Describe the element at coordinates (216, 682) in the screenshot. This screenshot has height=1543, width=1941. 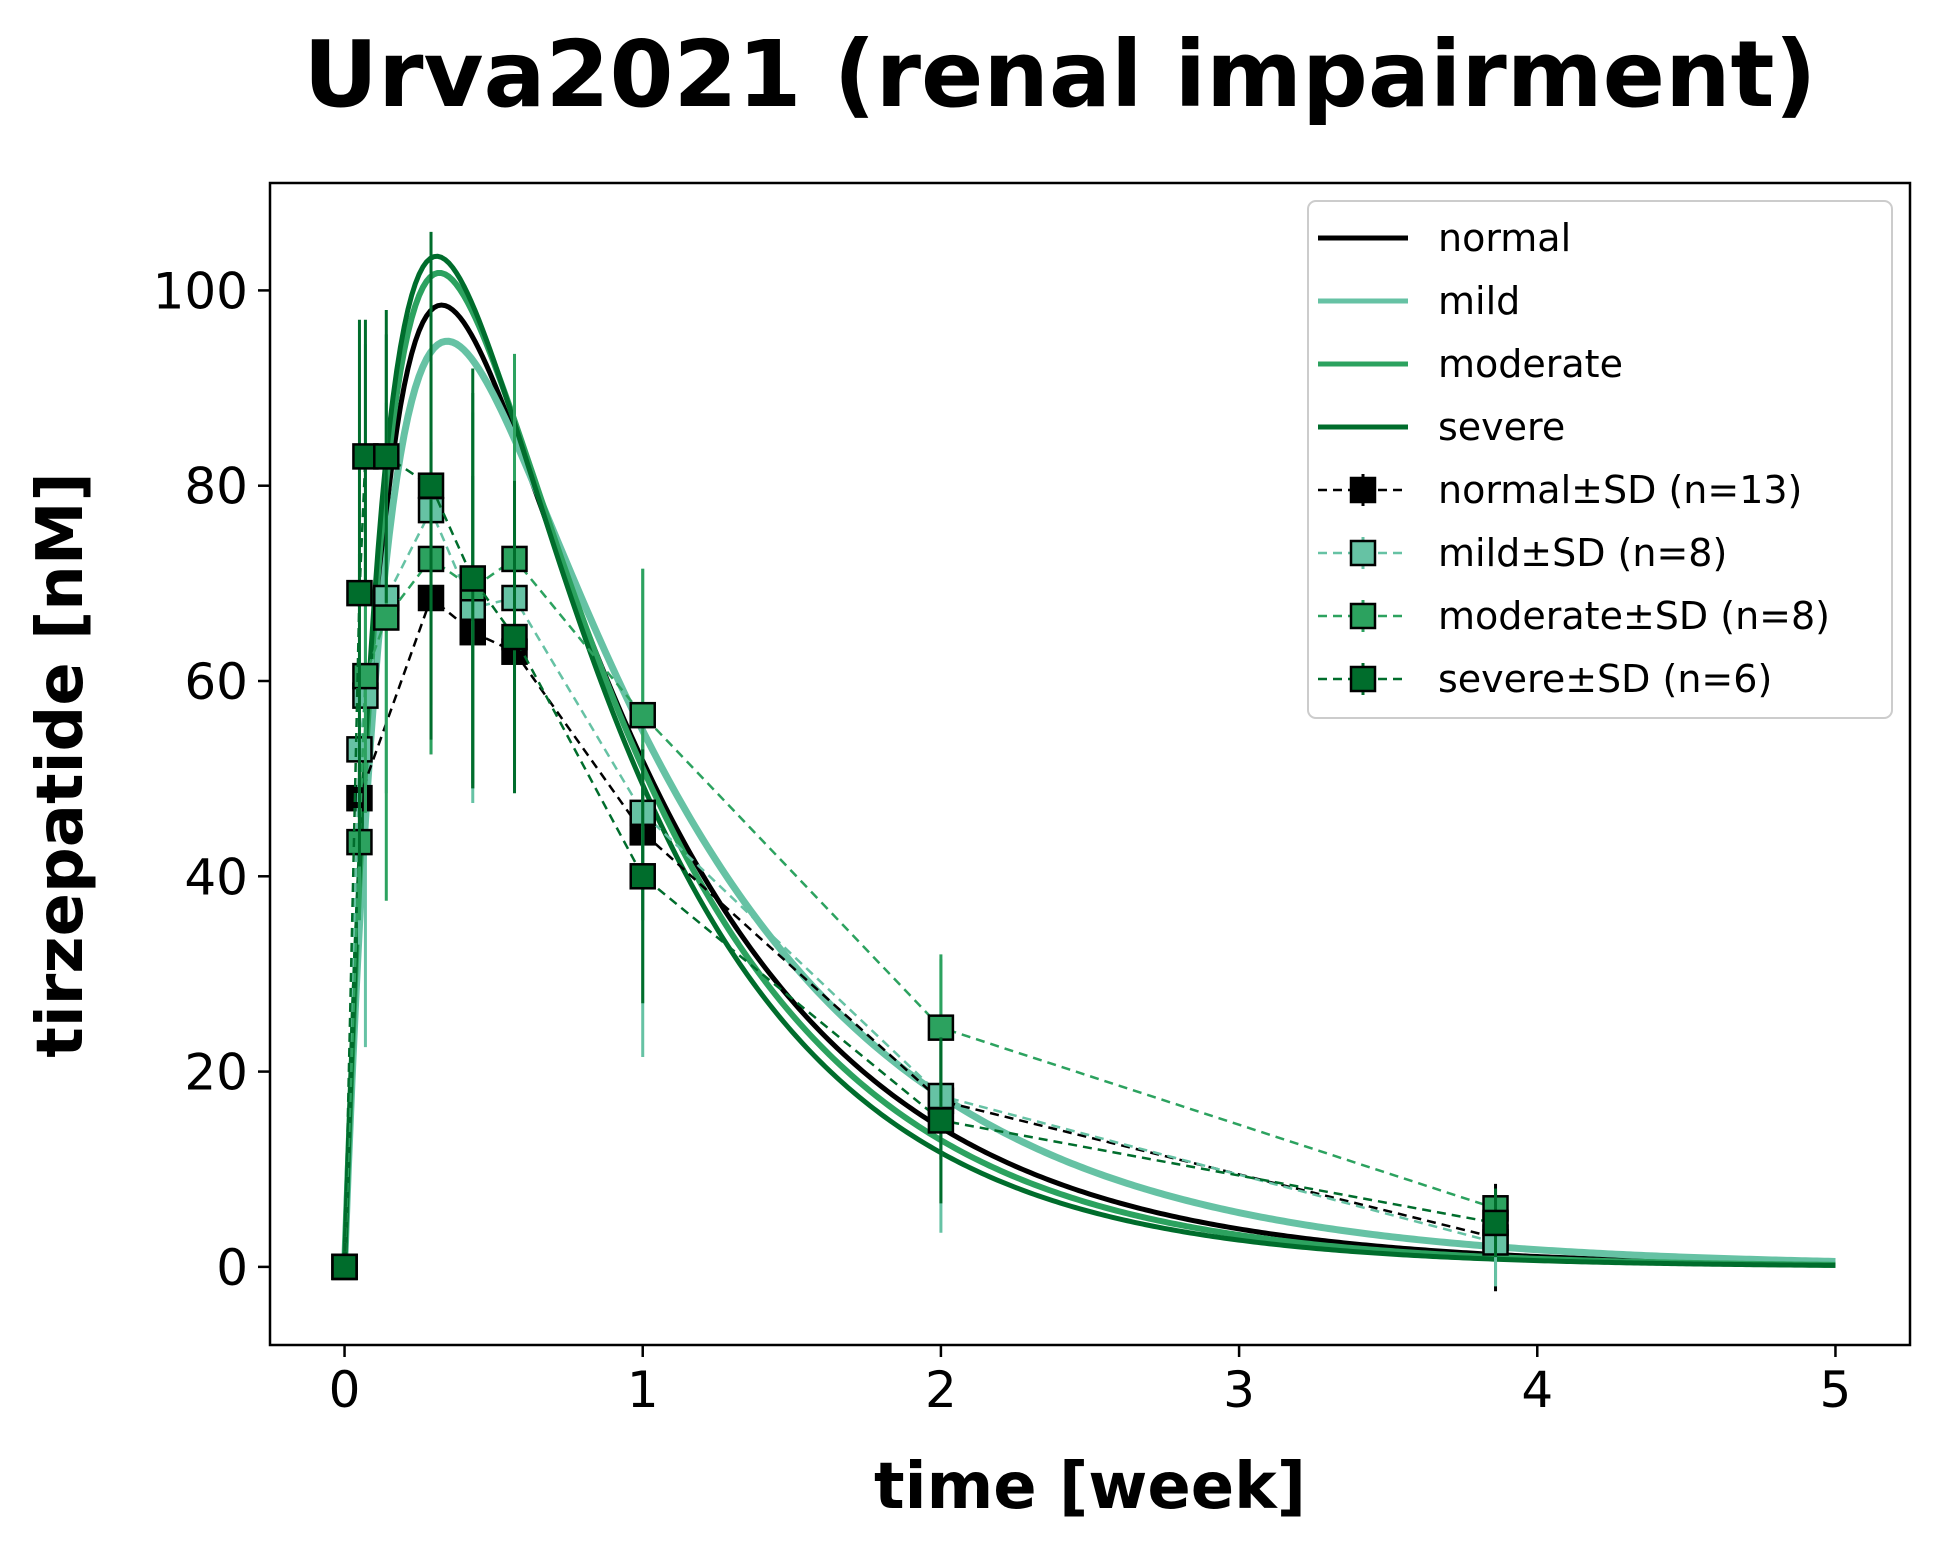
I see `y-tick-label: 60` at that location.